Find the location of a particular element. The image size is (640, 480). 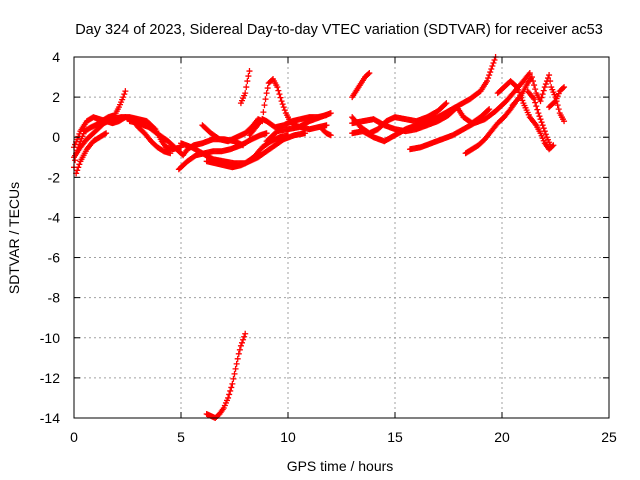

x-tick-label: 0 is located at coordinates (74, 437).